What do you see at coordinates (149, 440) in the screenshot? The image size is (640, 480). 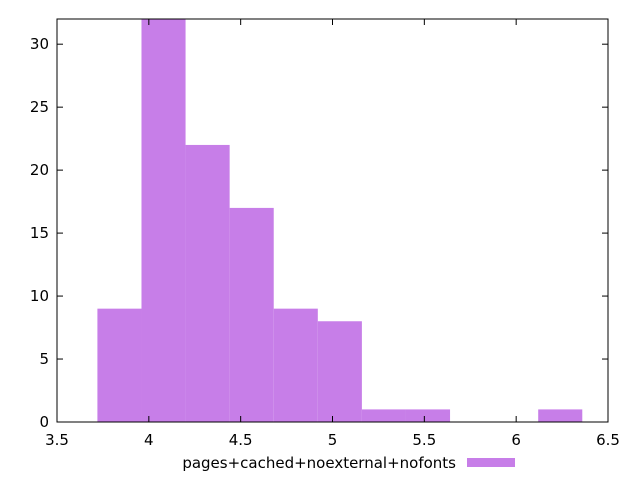 I see `x-tick-label: 4` at bounding box center [149, 440].